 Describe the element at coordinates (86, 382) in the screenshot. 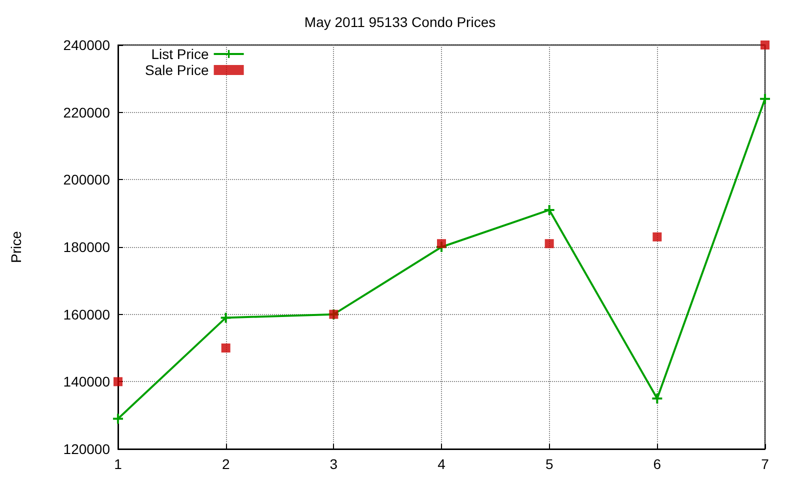

I see `y-tick-label: 140000` at that location.